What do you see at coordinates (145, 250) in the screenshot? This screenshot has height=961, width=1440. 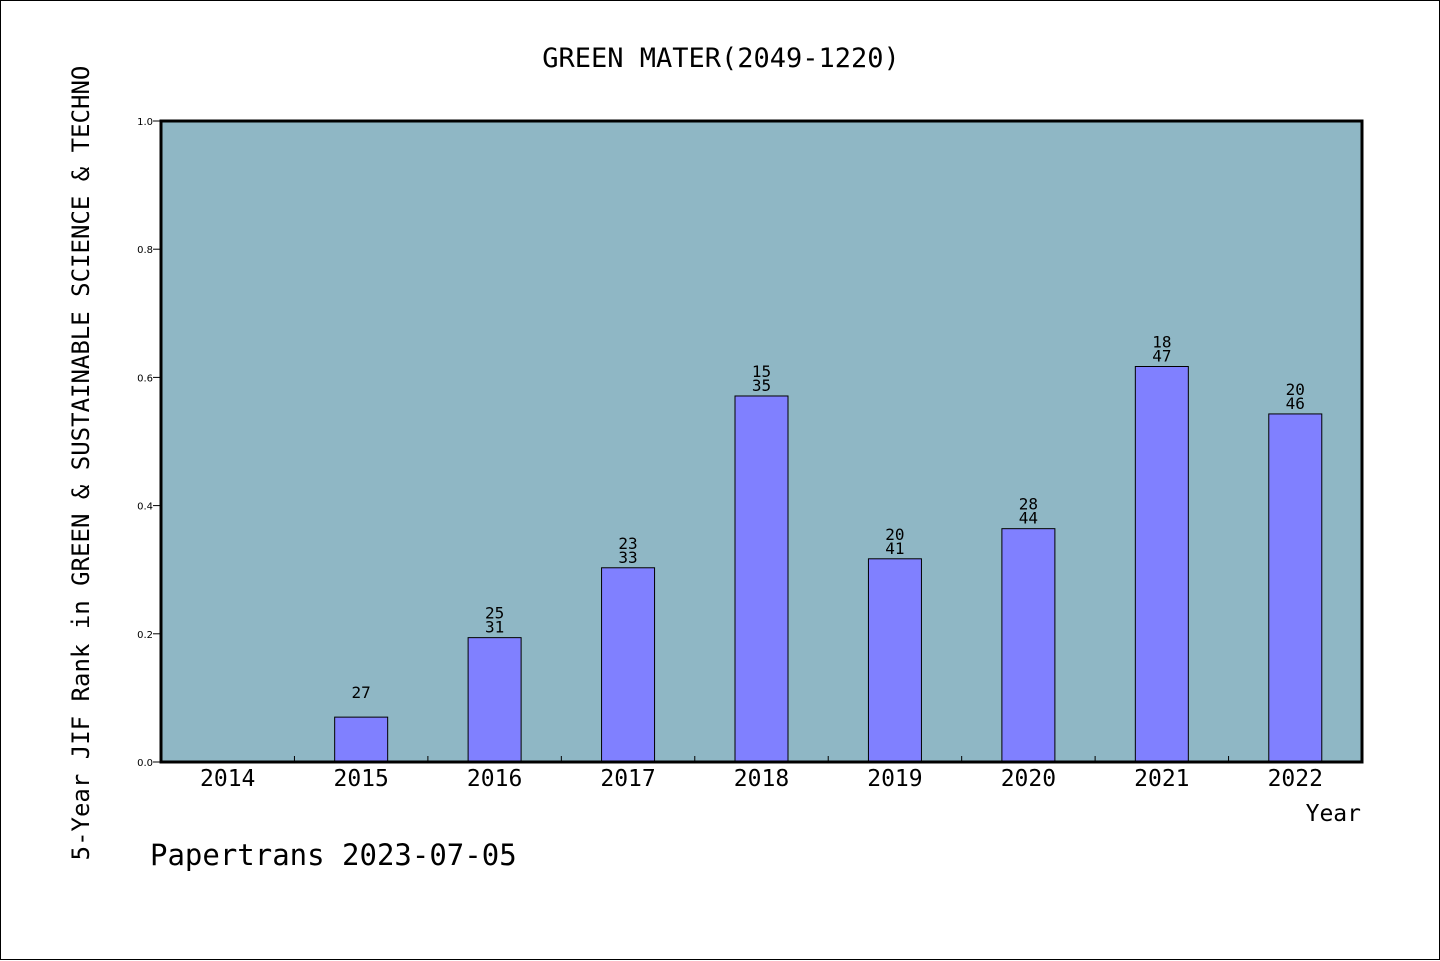 I see `y-tick-label: 0.8` at bounding box center [145, 250].